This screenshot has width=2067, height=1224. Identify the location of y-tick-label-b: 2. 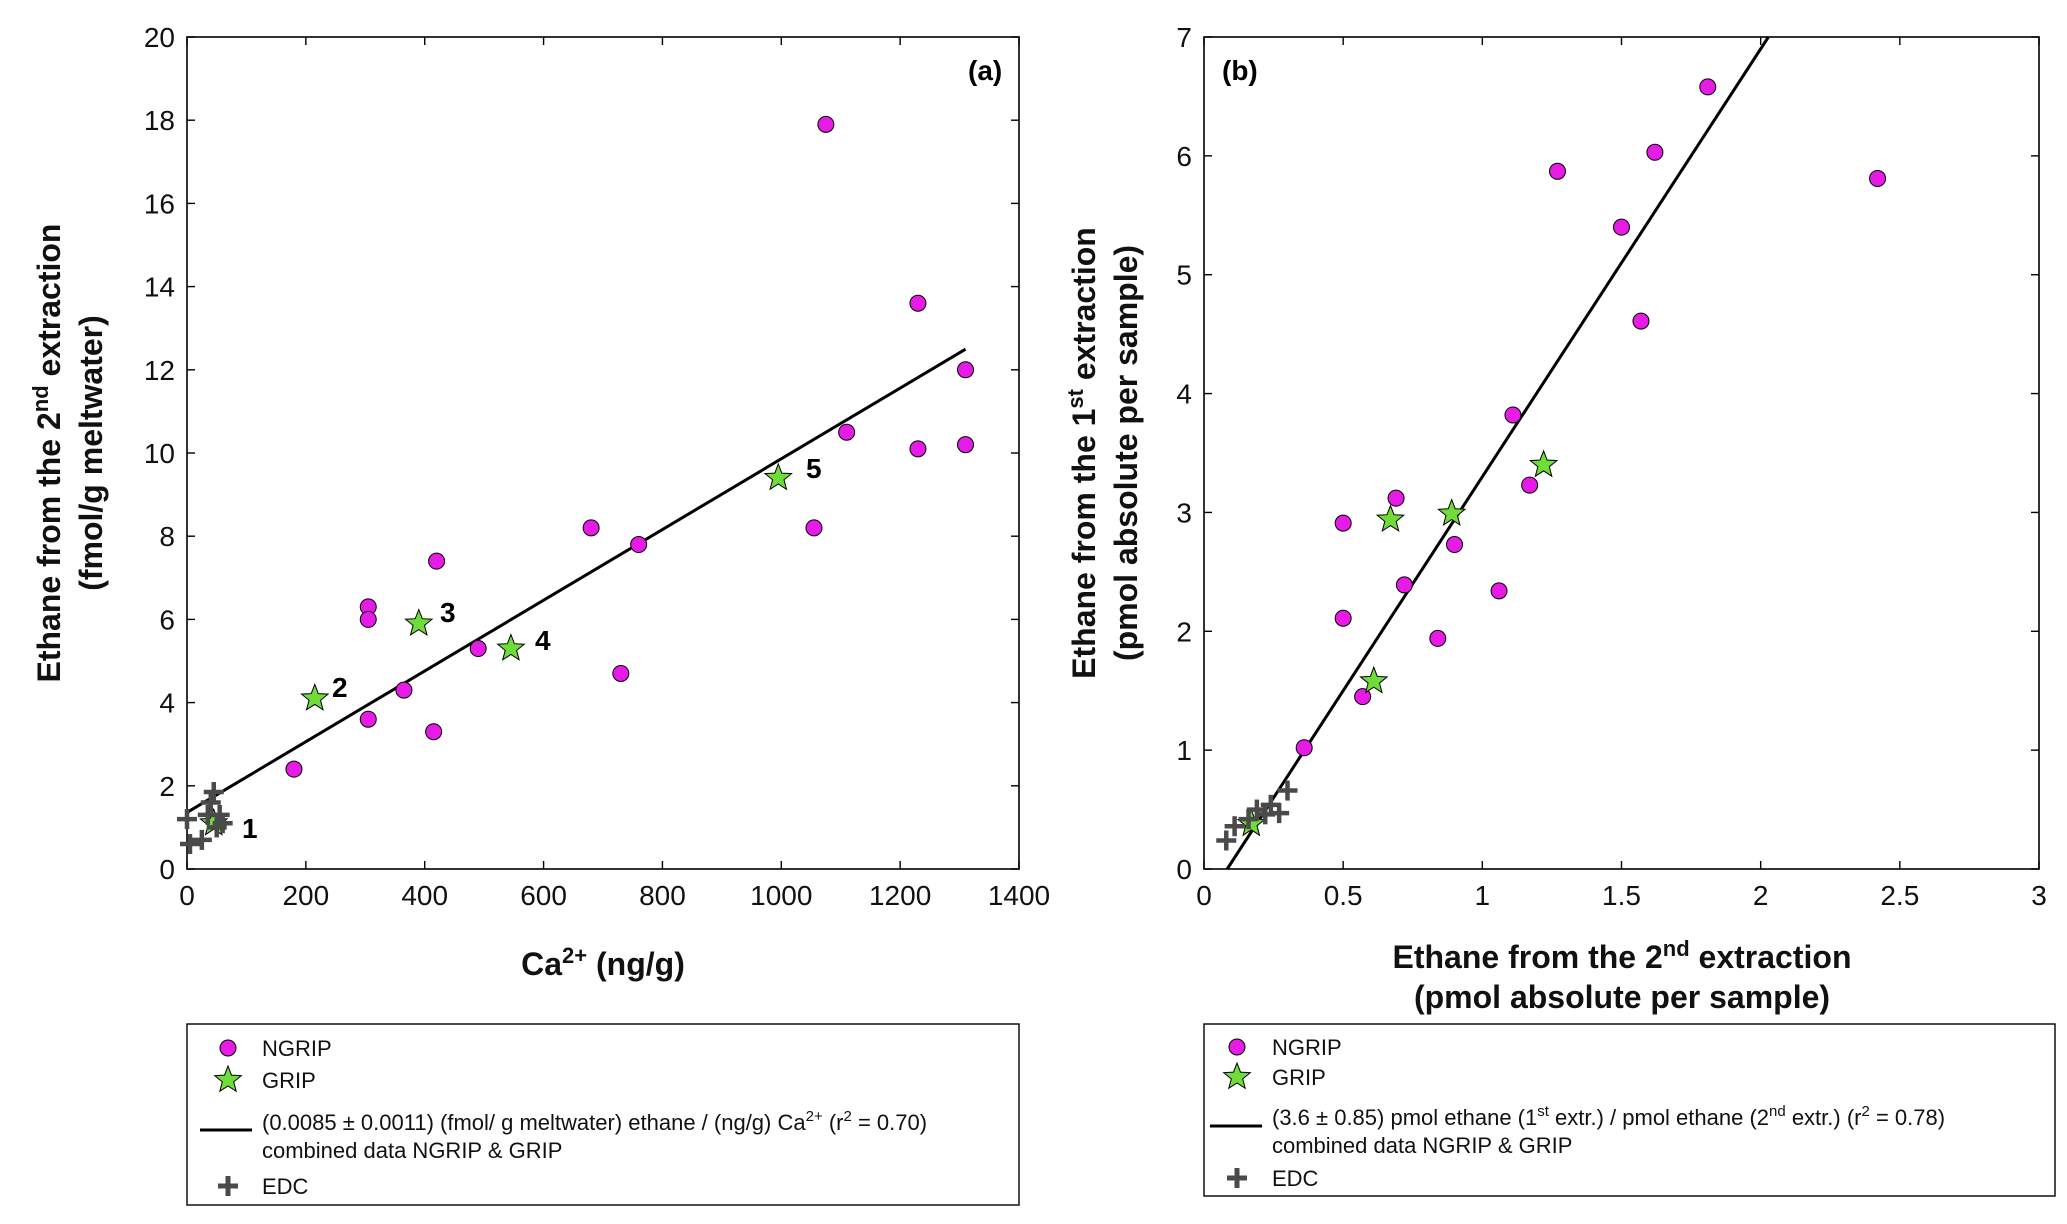
(1184, 631).